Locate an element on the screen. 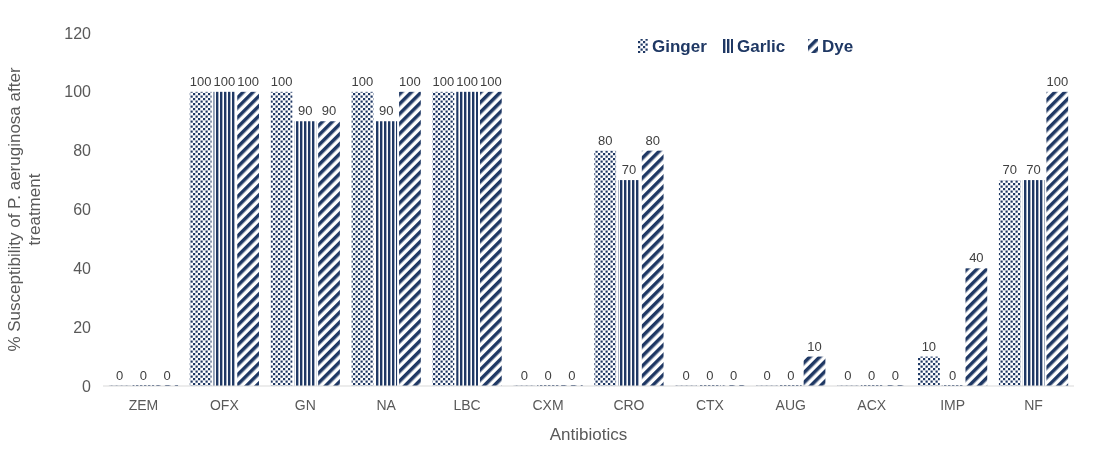 The height and width of the screenshot is (459, 1094). legend-label: Dye is located at coordinates (838, 46).